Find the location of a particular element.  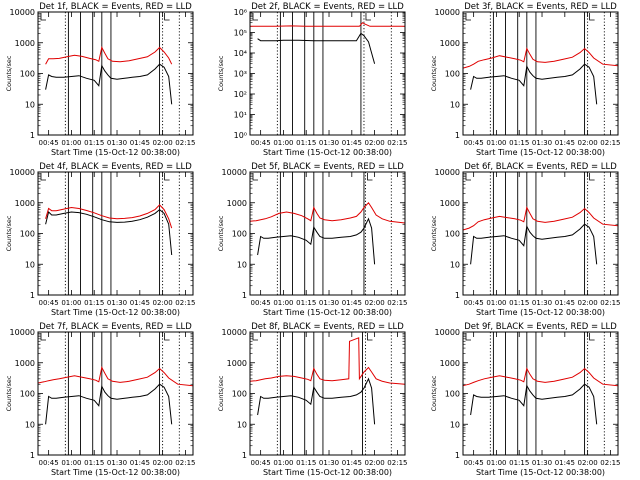

y-tick-label: 10⁵ is located at coordinates (240, 33).